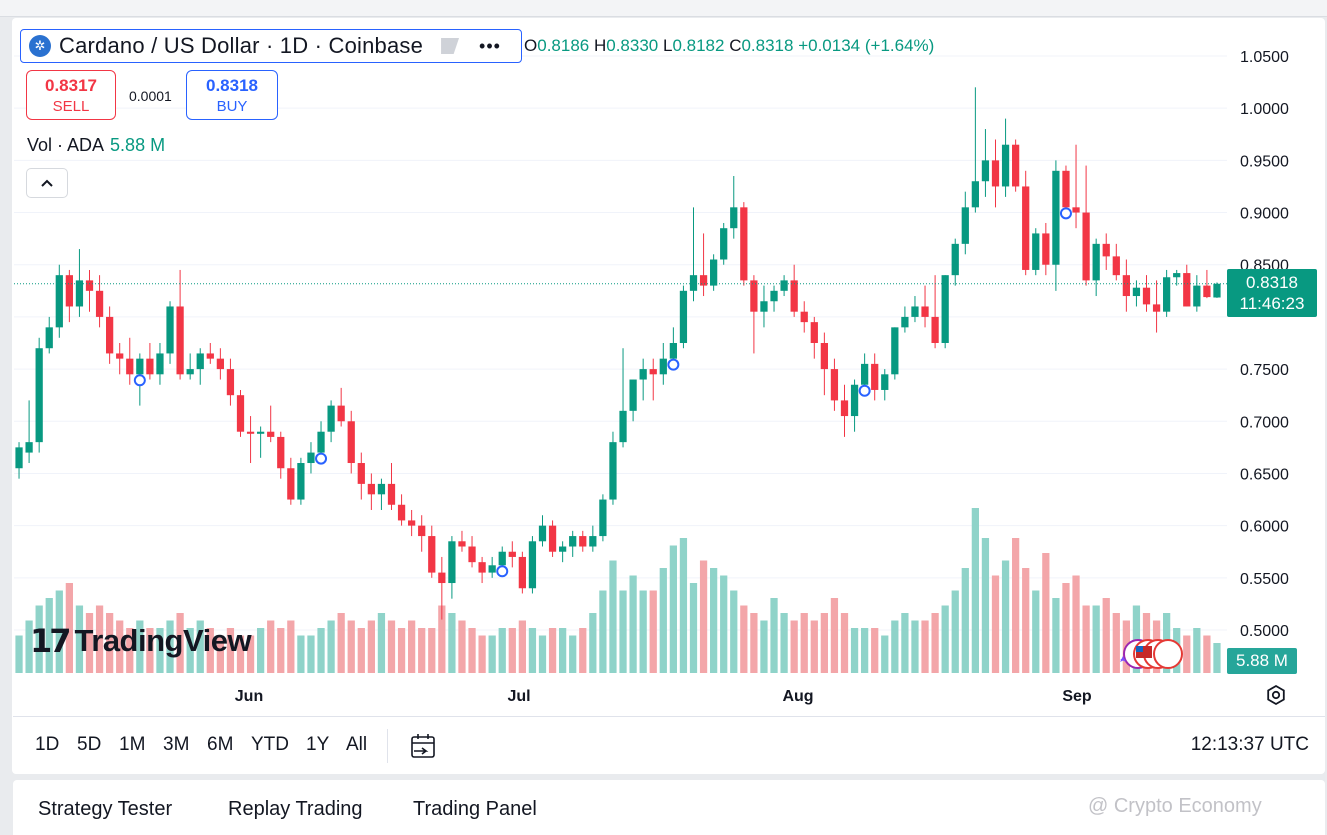  What do you see at coordinates (663, 696) in the screenshot?
I see `time-axis: Jun Jul Aug Sep` at bounding box center [663, 696].